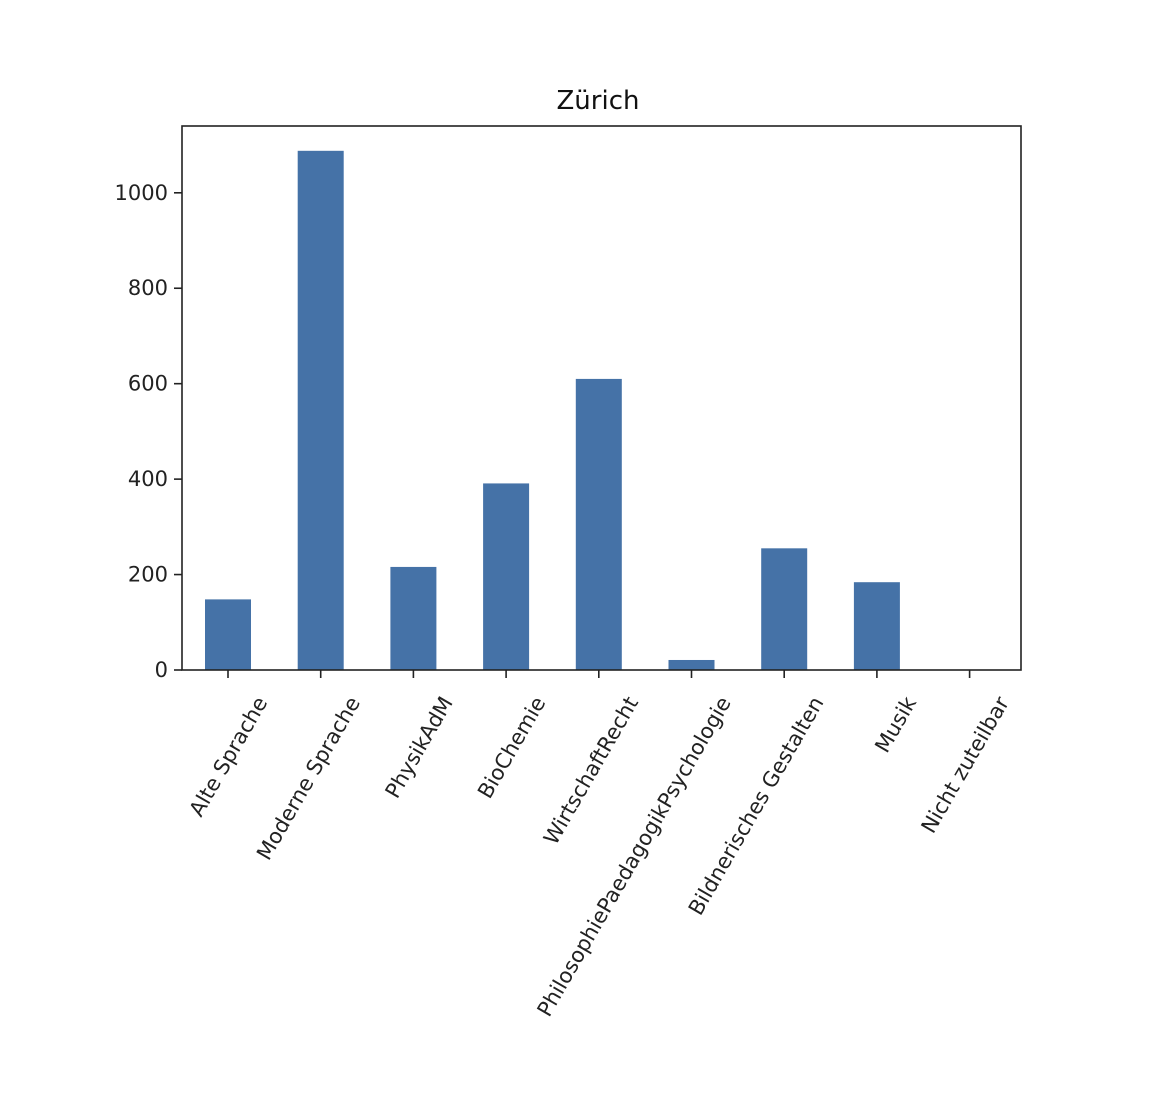 The height and width of the screenshot is (1105, 1162). What do you see at coordinates (591, 771) in the screenshot?
I see `x-tick-label: WirtschaftRecht` at bounding box center [591, 771].